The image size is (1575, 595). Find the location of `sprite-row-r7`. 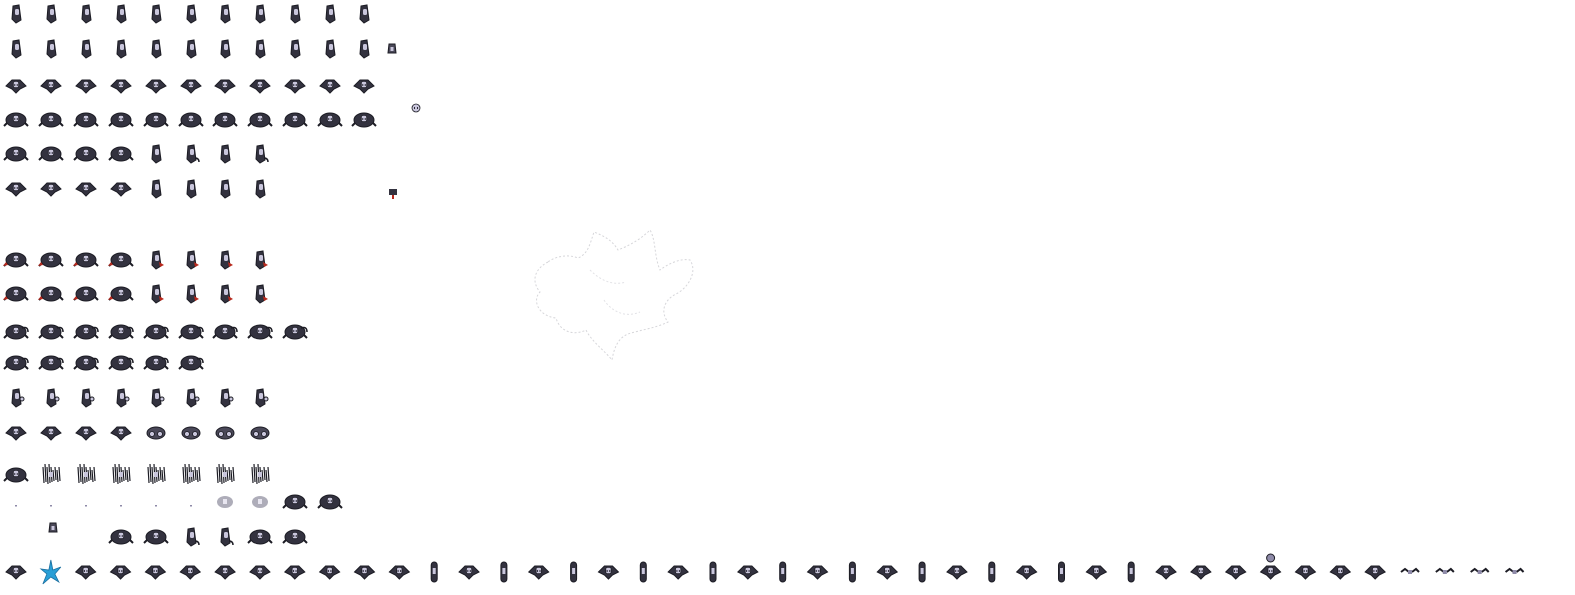

sprite-row-r7 is located at coordinates (135, 260).